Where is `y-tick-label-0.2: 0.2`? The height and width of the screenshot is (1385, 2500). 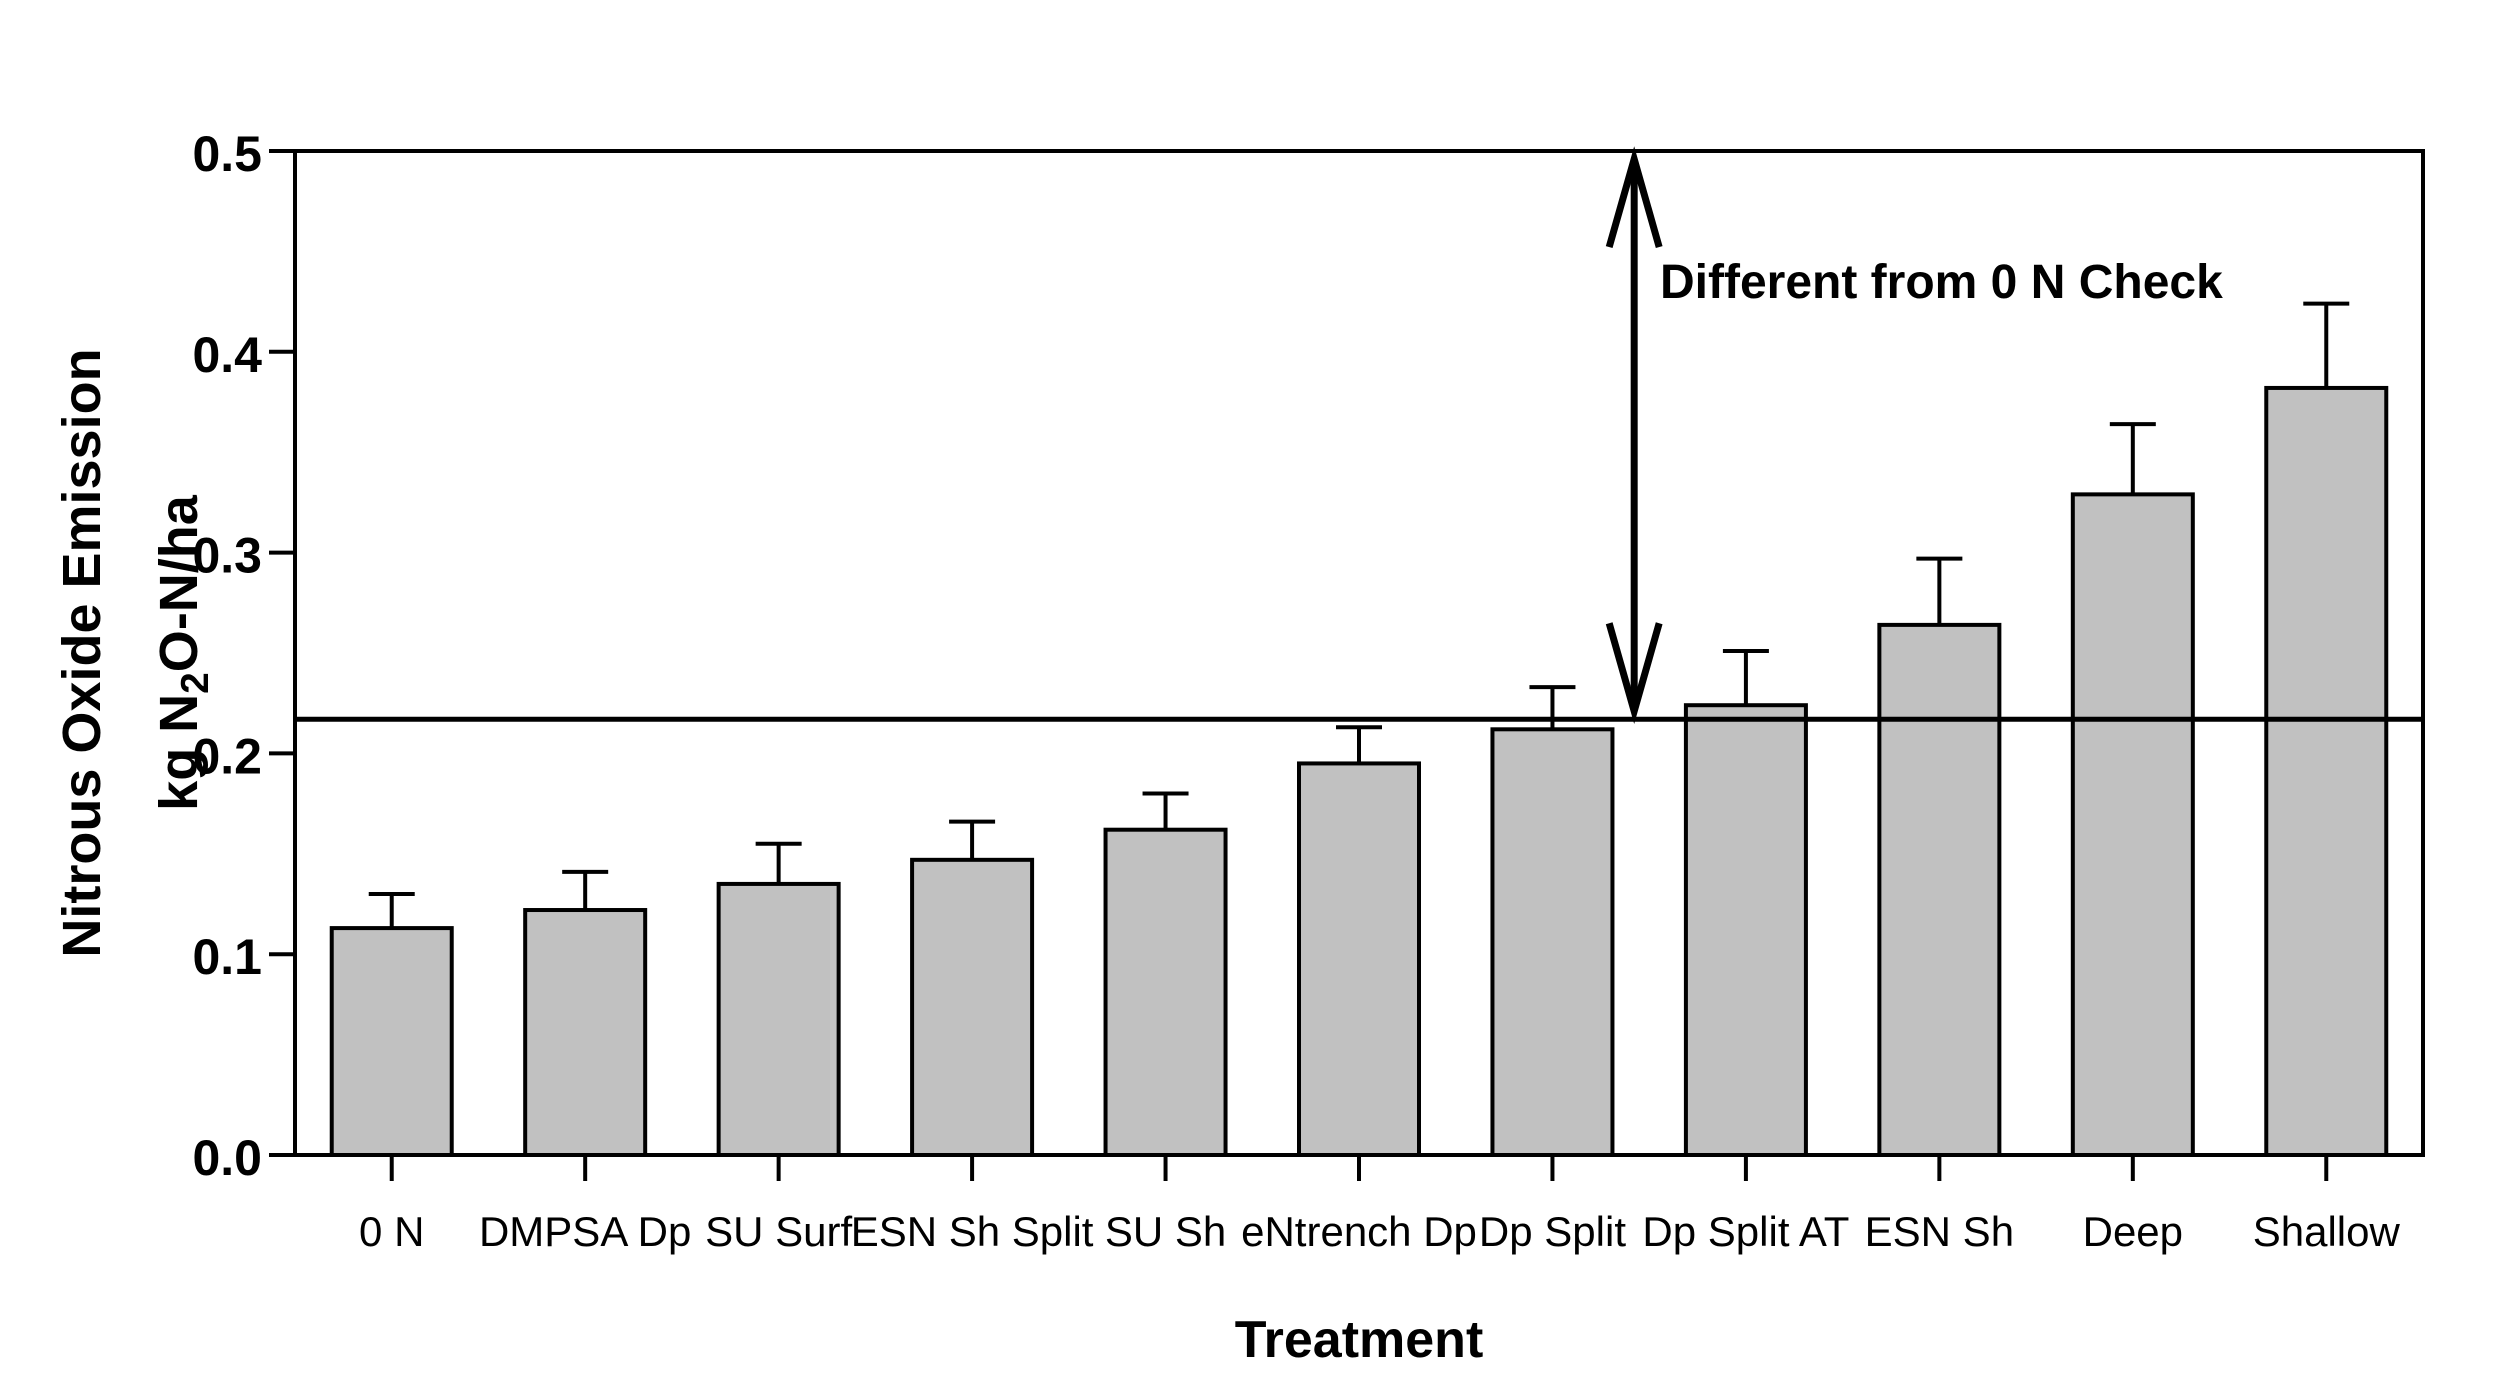 y-tick-label-0.2: 0.2 is located at coordinates (227, 756).